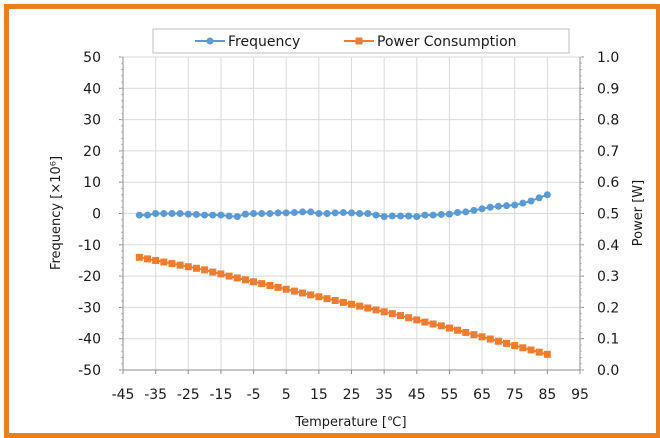 Image resolution: width=660 pixels, height=438 pixels. What do you see at coordinates (89, 371) in the screenshot?
I see `y-tick-label: -50` at bounding box center [89, 371].